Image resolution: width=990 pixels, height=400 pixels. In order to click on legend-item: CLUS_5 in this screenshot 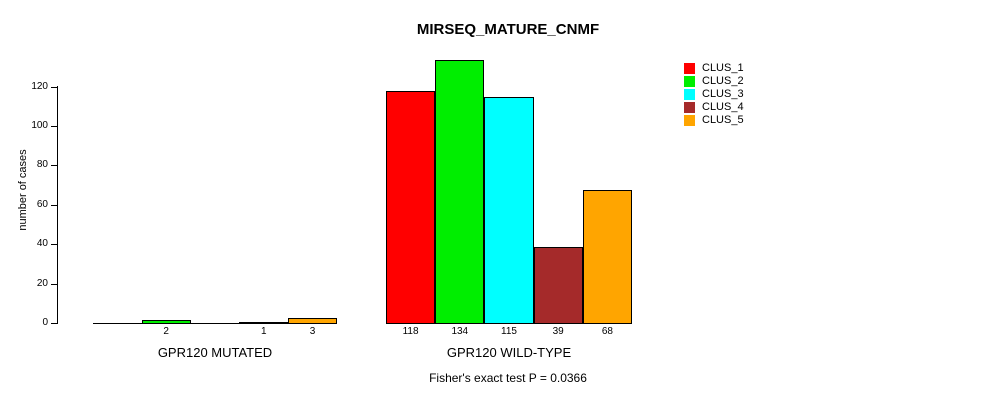, I will do `click(714, 120)`.